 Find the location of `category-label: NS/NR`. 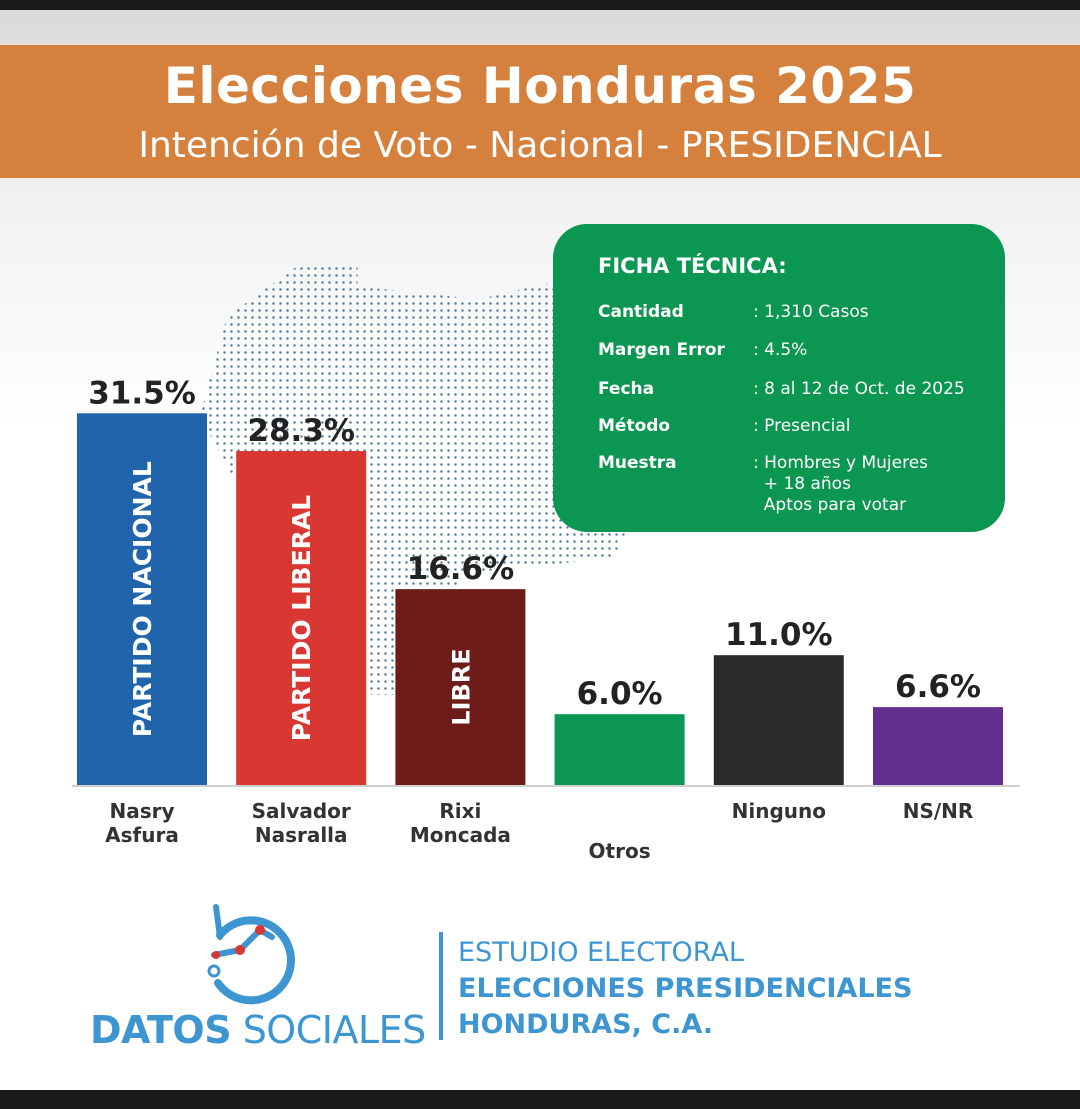

category-label: NS/NR is located at coordinates (938, 811).